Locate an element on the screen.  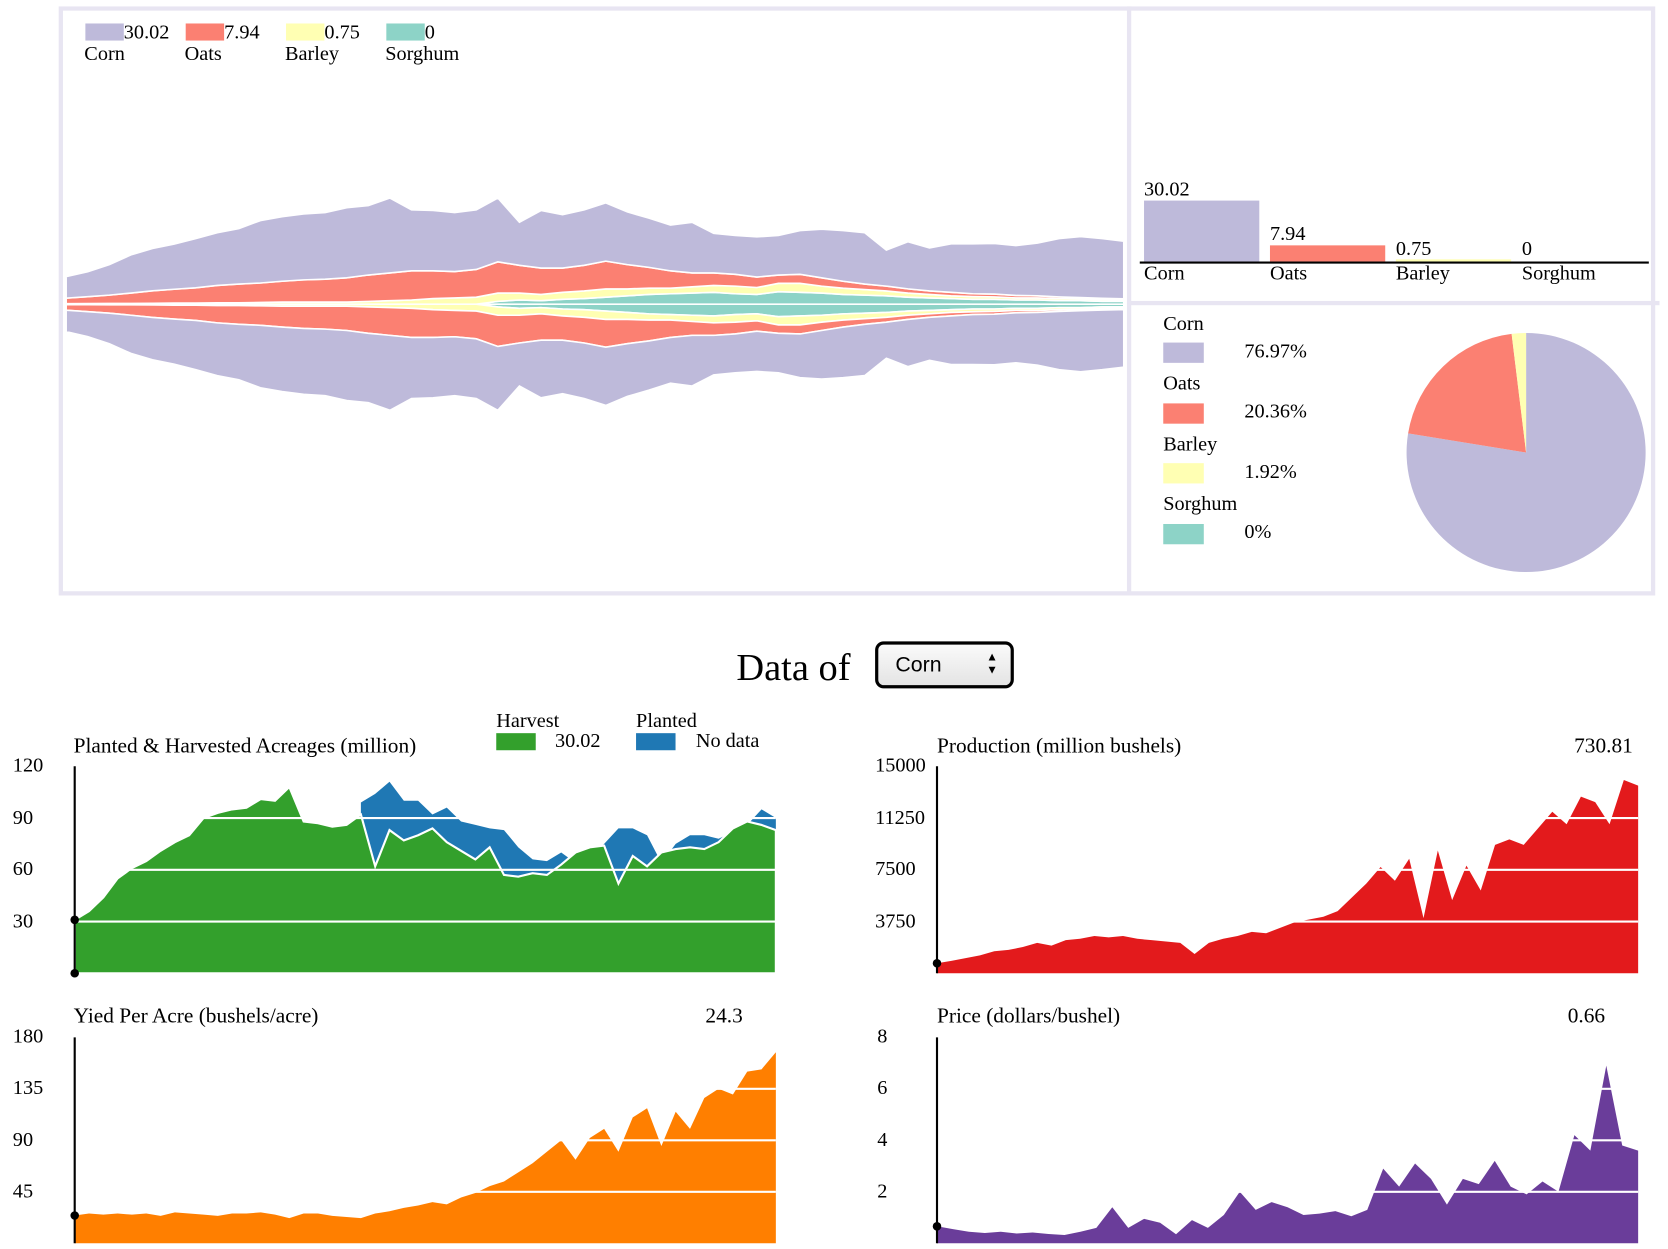
data-of-label: Data of is located at coordinates (793, 667).